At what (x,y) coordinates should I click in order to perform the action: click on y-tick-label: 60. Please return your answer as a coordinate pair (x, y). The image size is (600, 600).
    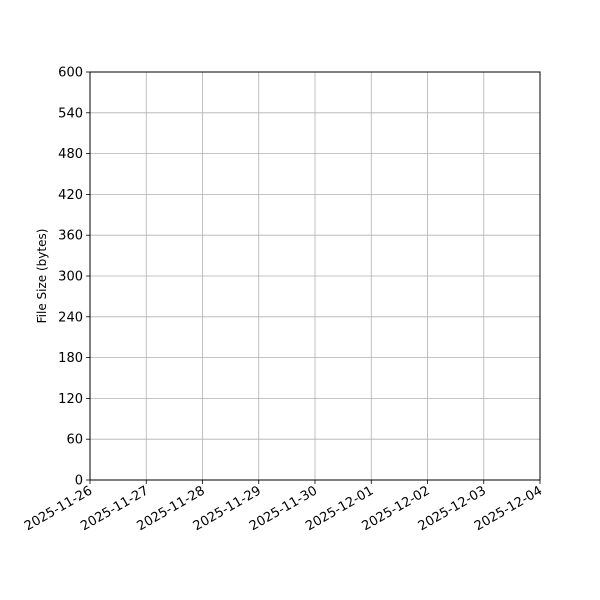
    Looking at the image, I should click on (74, 440).